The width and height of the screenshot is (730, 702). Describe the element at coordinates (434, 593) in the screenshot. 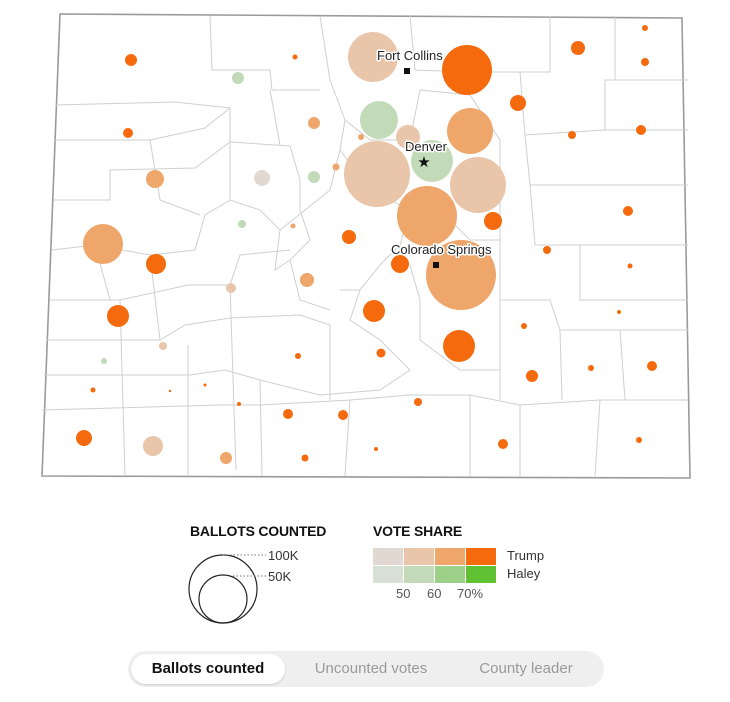

I see `vote-share-tick-60: 60` at that location.